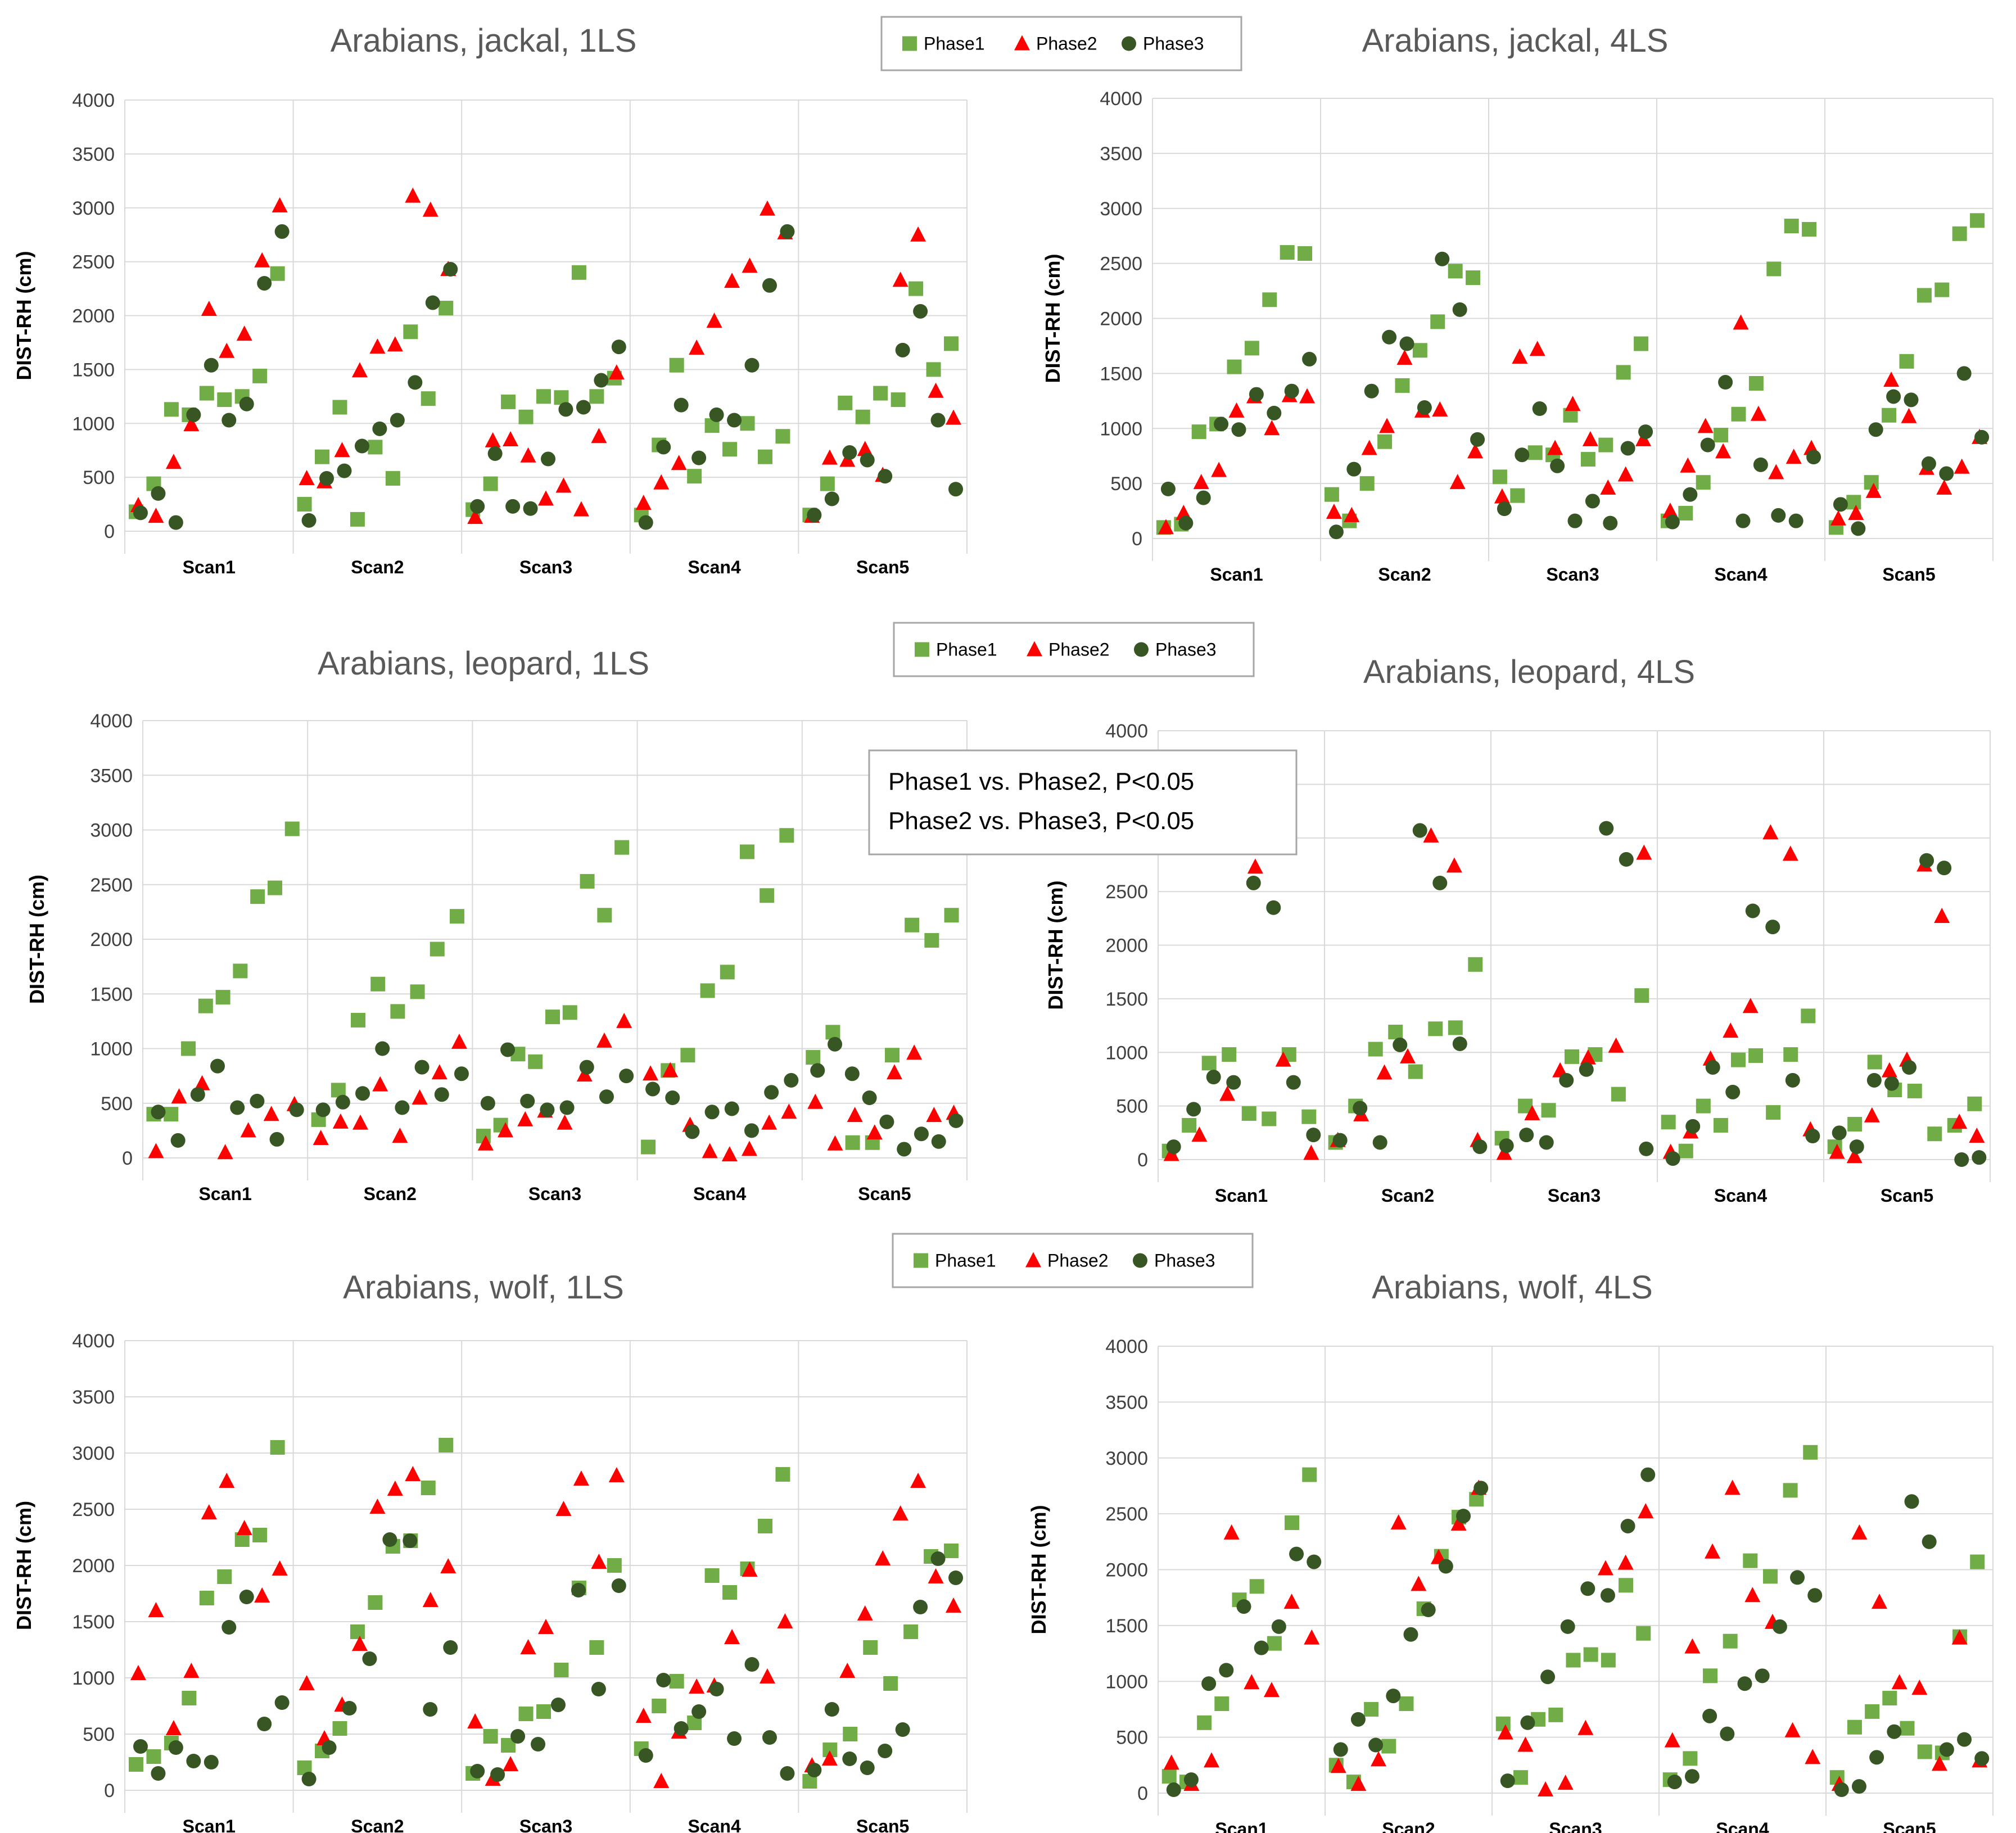 The image size is (2016, 1833). Describe the element at coordinates (93, 1453) in the screenshot. I see `y-tick-label: 3000` at that location.